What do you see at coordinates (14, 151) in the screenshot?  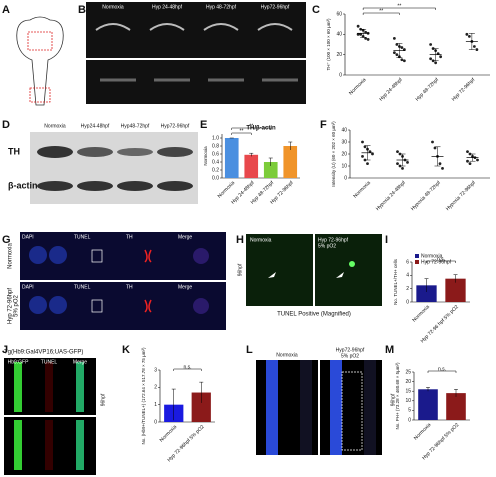 I see `row-label: TH` at bounding box center [14, 151].